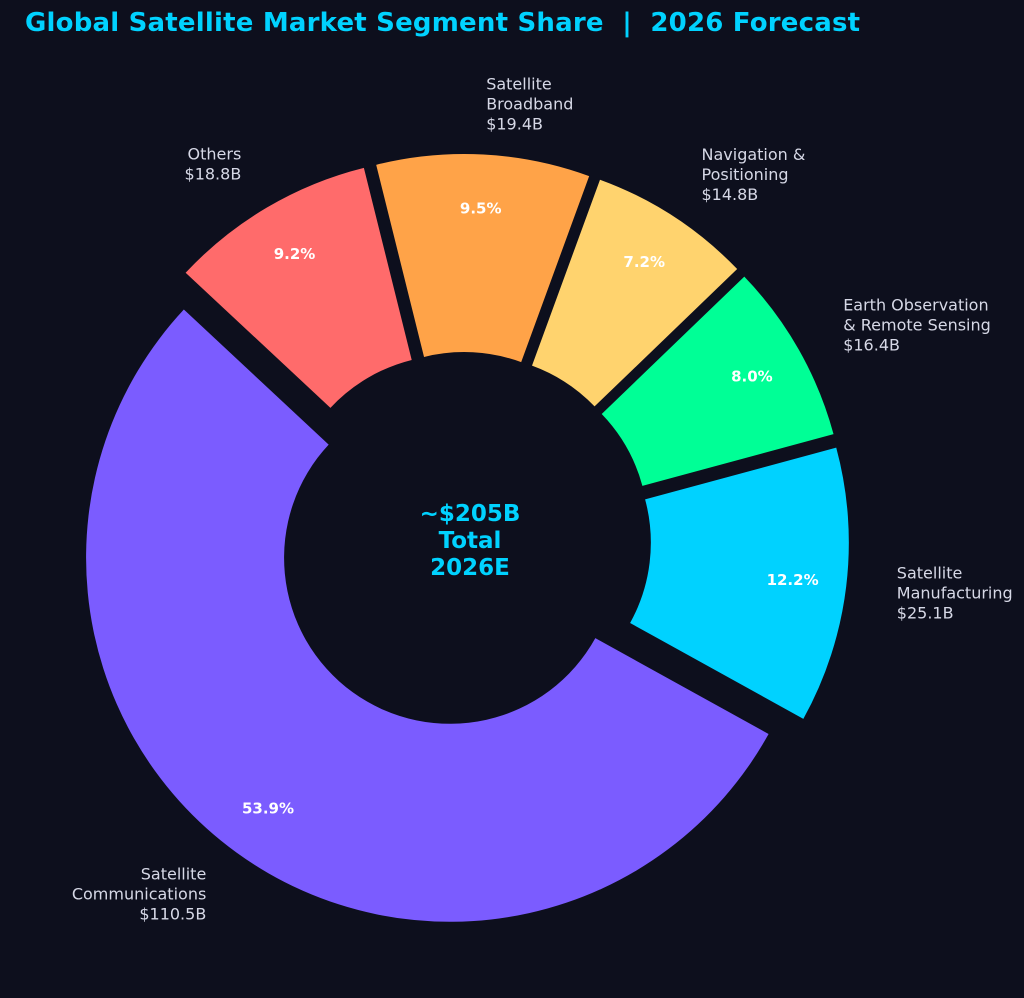  What do you see at coordinates (483, 258) in the screenshot?
I see `slice-satellite-broadband` at bounding box center [483, 258].